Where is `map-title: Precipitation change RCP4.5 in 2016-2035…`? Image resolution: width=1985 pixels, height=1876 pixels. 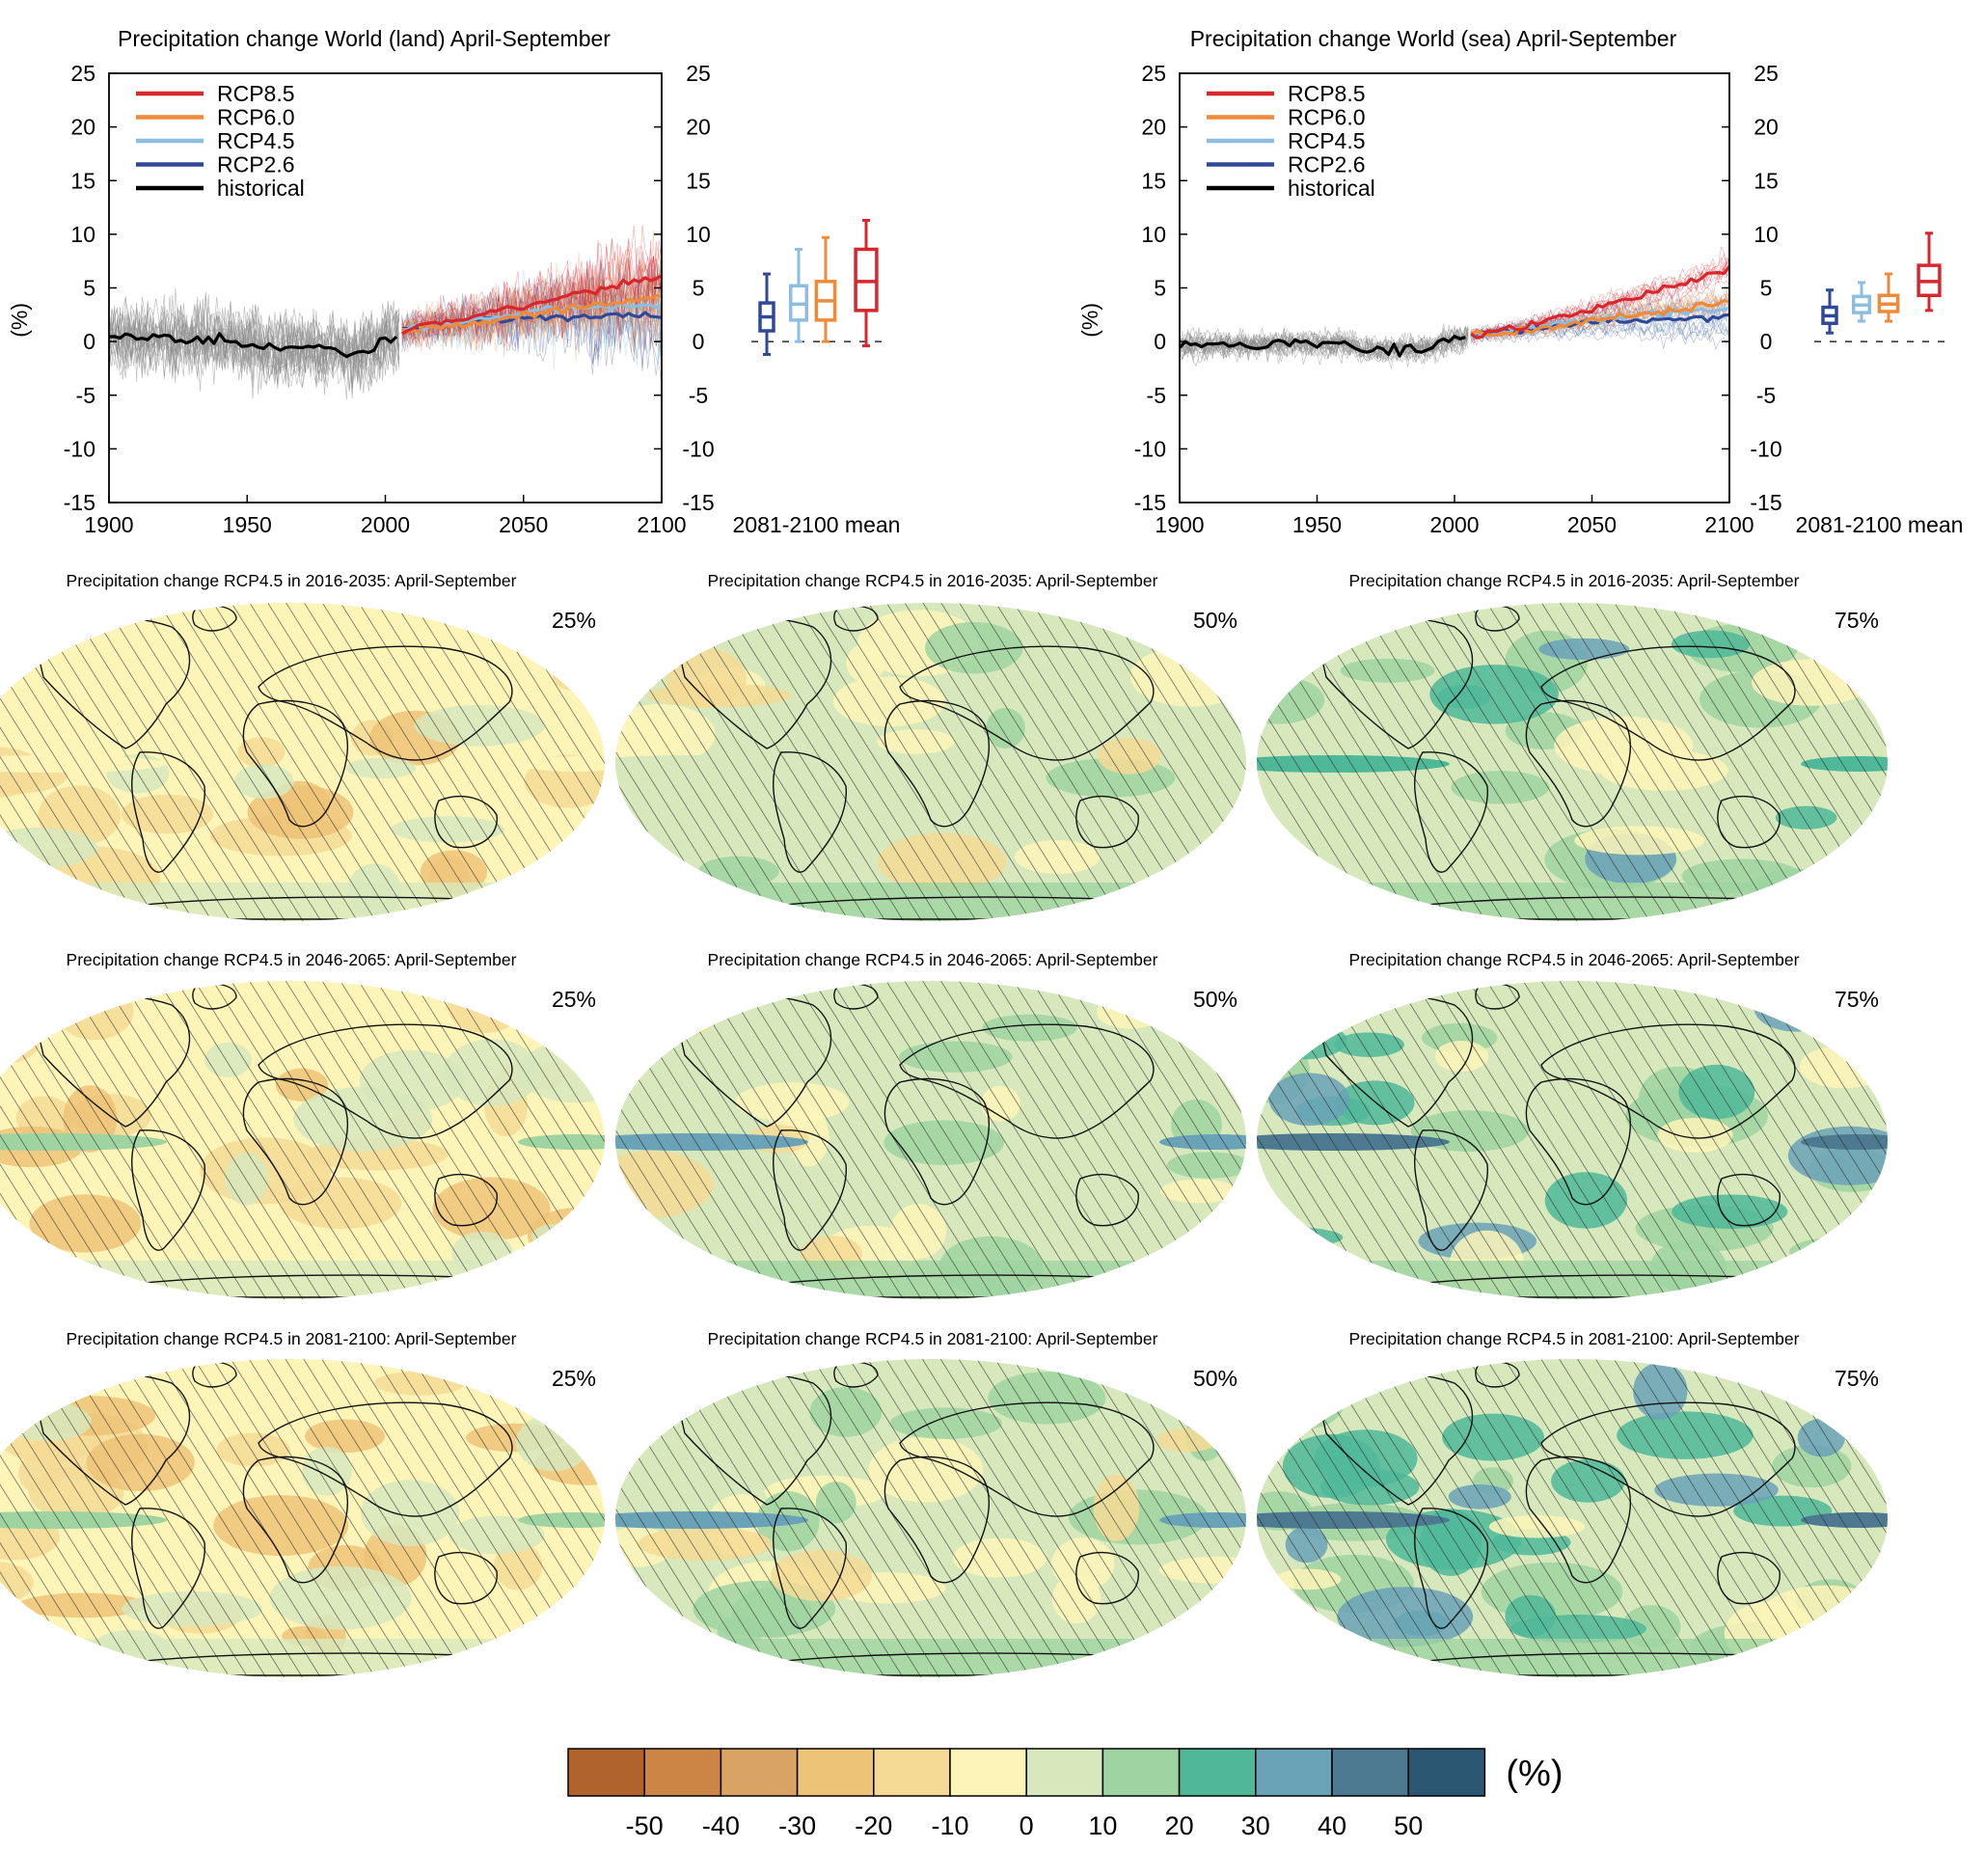
map-title: Precipitation change RCP4.5 in 2016-2035… is located at coordinates (292, 580).